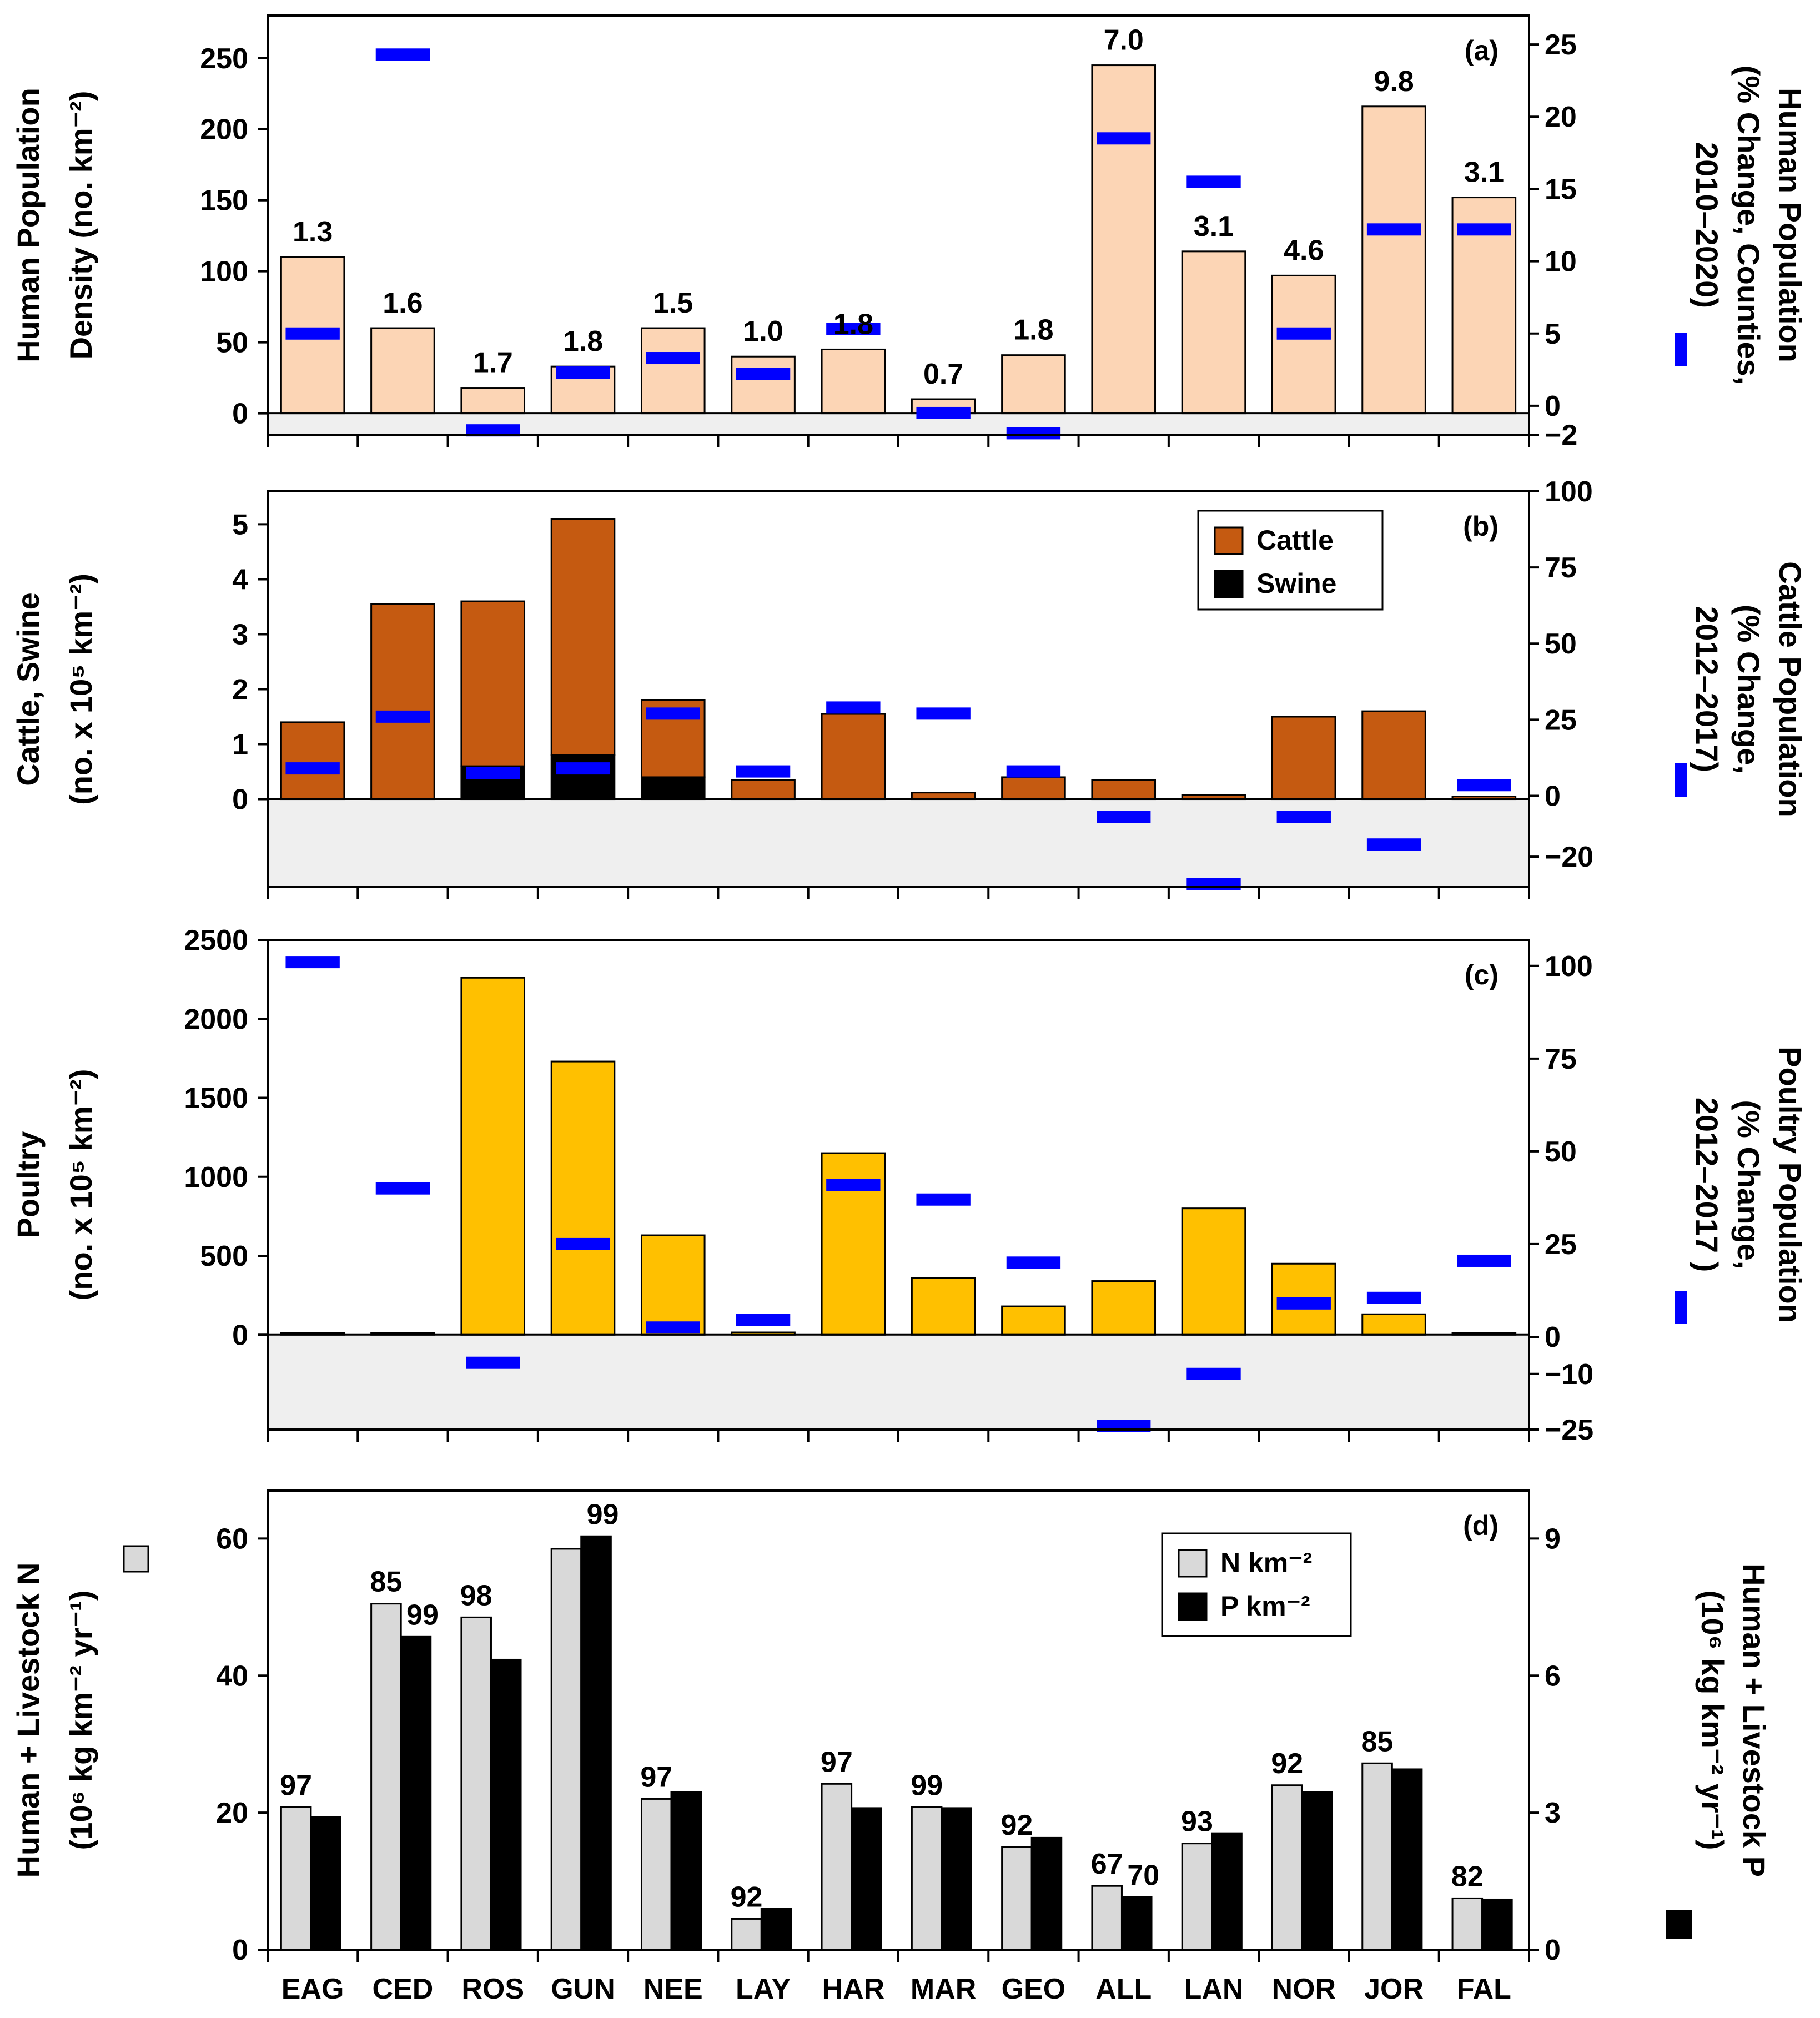 Image resolution: width=1820 pixels, height=2018 pixels. I want to click on negative-band, so click(899, 1382).